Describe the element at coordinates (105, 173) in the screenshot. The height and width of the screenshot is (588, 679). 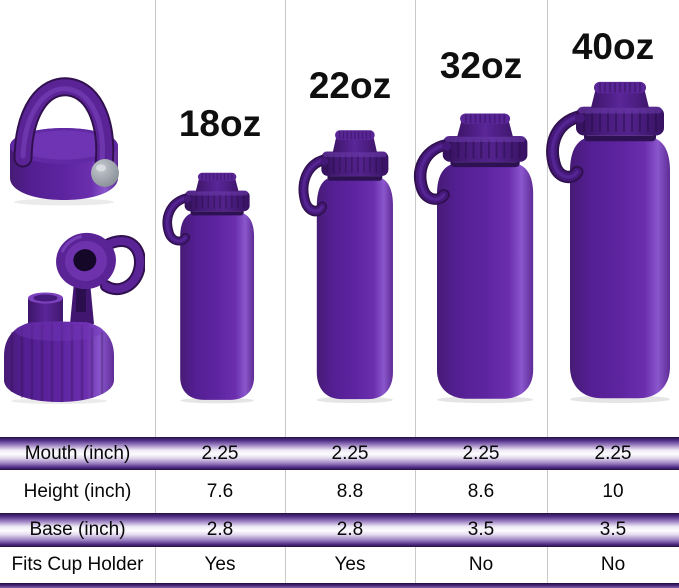
I see `strap-button-icon` at that location.